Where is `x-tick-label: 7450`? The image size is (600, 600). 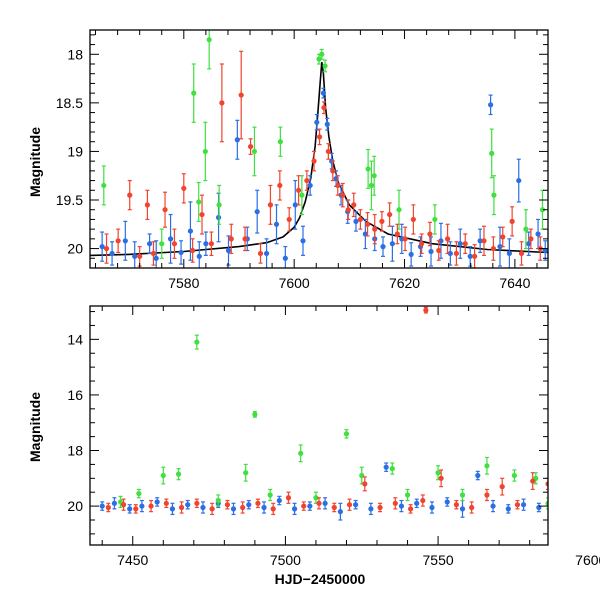 x-tick-label: 7450 is located at coordinates (132, 560).